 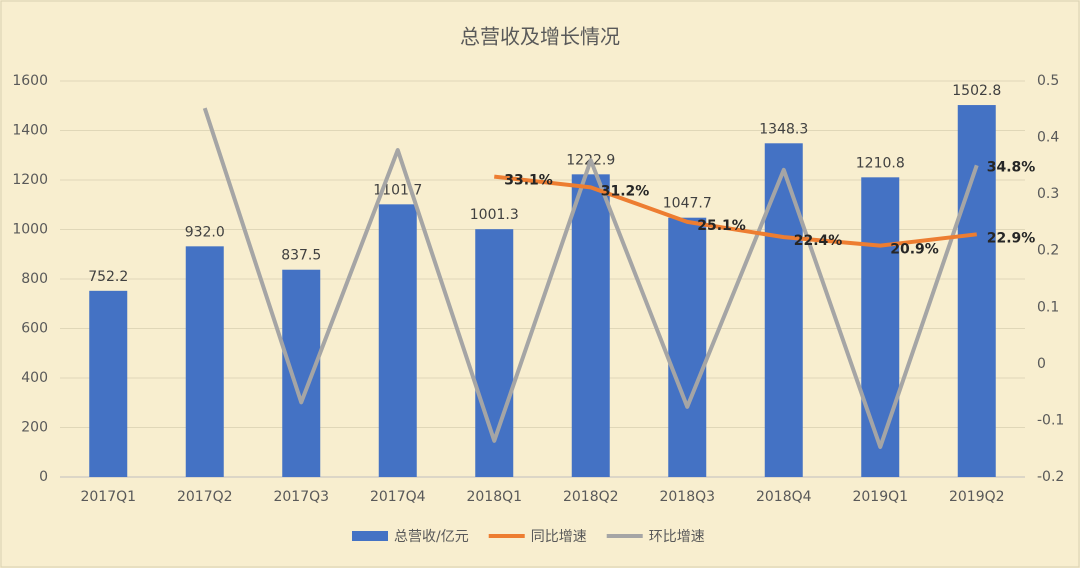 What do you see at coordinates (1048, 194) in the screenshot?
I see `y2-tick-label: 0.3` at bounding box center [1048, 194].